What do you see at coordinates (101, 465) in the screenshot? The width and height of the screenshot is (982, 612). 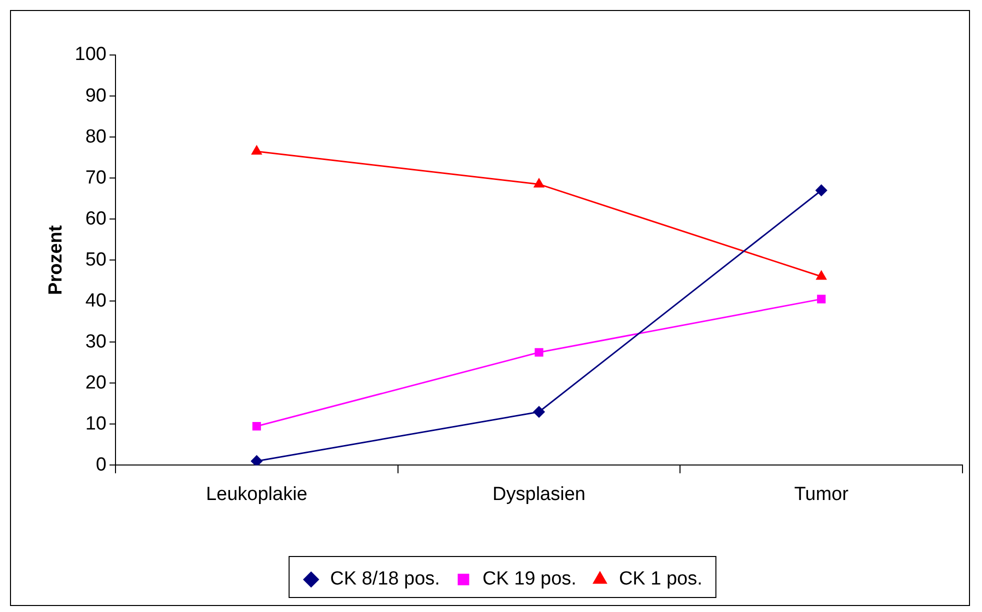 I see `y-tick-label: 0` at bounding box center [101, 465].